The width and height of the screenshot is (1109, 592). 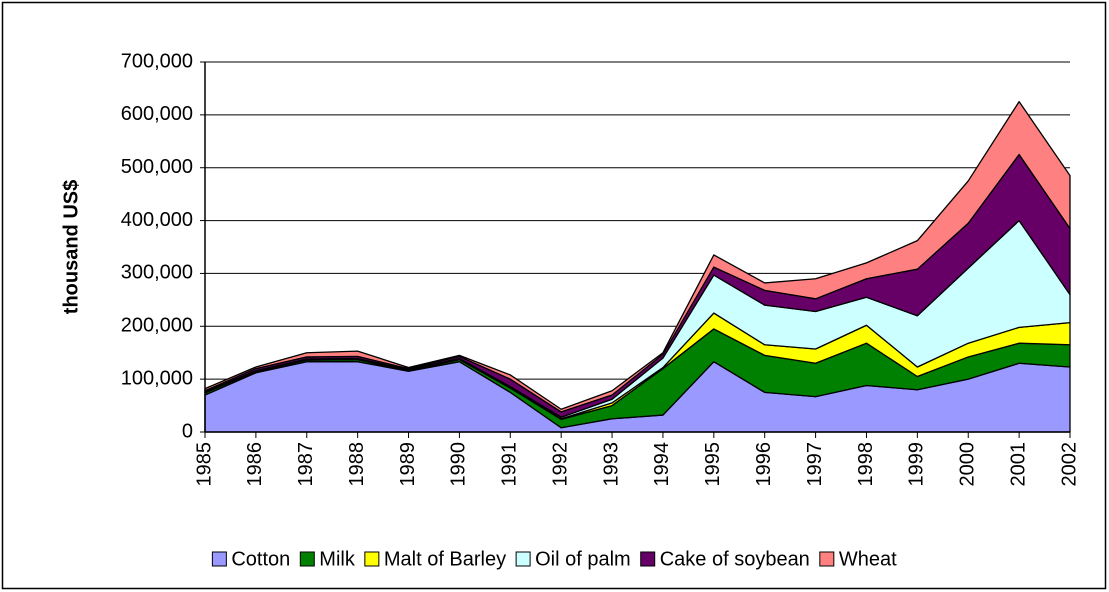 What do you see at coordinates (868, 559) in the screenshot?
I see `legend-label: Wheat` at bounding box center [868, 559].